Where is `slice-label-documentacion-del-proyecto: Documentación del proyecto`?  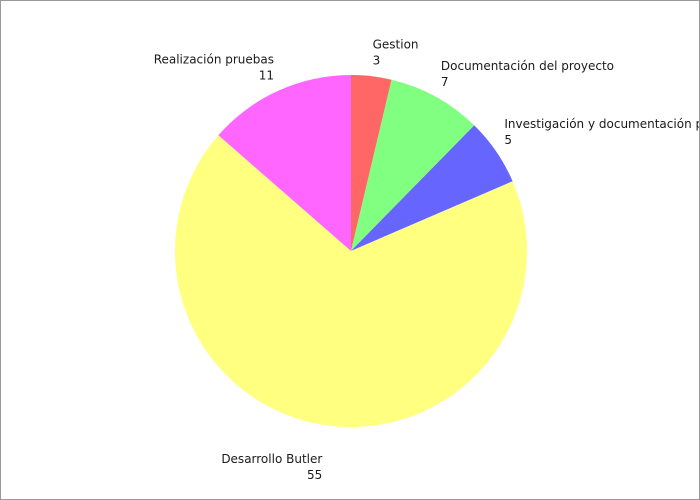 slice-label-documentacion-del-proyecto: Documentación del proyecto is located at coordinates (527, 66).